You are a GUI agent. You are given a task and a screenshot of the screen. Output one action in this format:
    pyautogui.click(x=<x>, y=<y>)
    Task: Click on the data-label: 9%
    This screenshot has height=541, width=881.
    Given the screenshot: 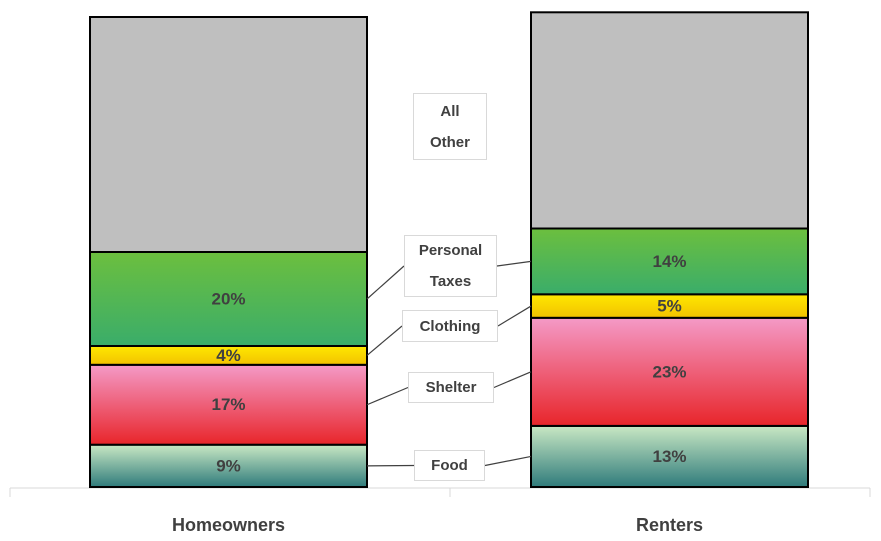 What is the action you would take?
    pyautogui.click(x=228, y=465)
    